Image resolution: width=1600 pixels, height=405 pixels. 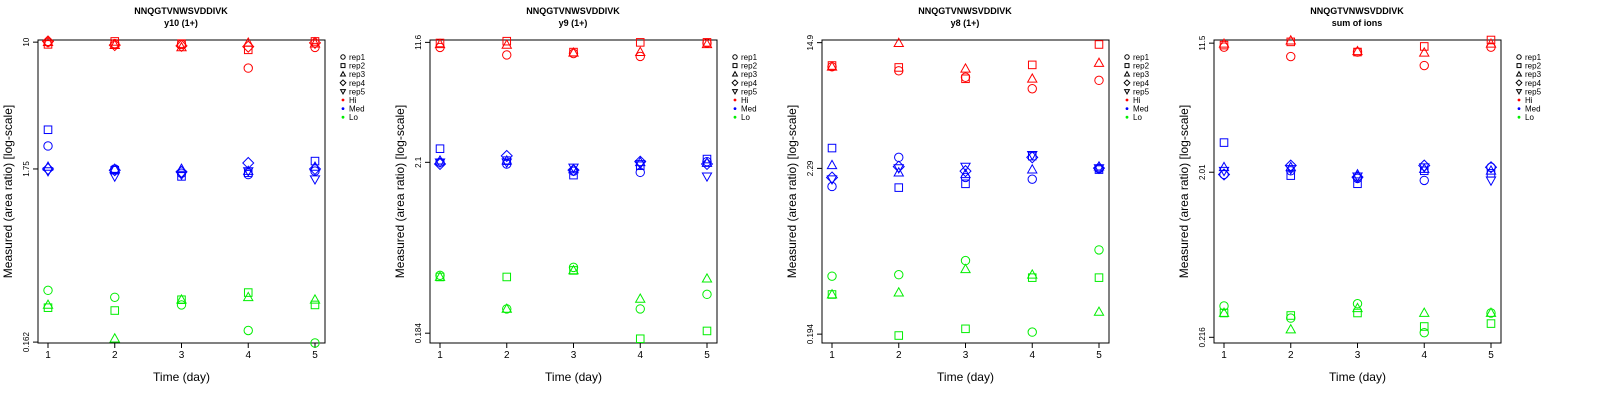 I want to click on y-tick-label: 2.1, so click(x=418, y=162).